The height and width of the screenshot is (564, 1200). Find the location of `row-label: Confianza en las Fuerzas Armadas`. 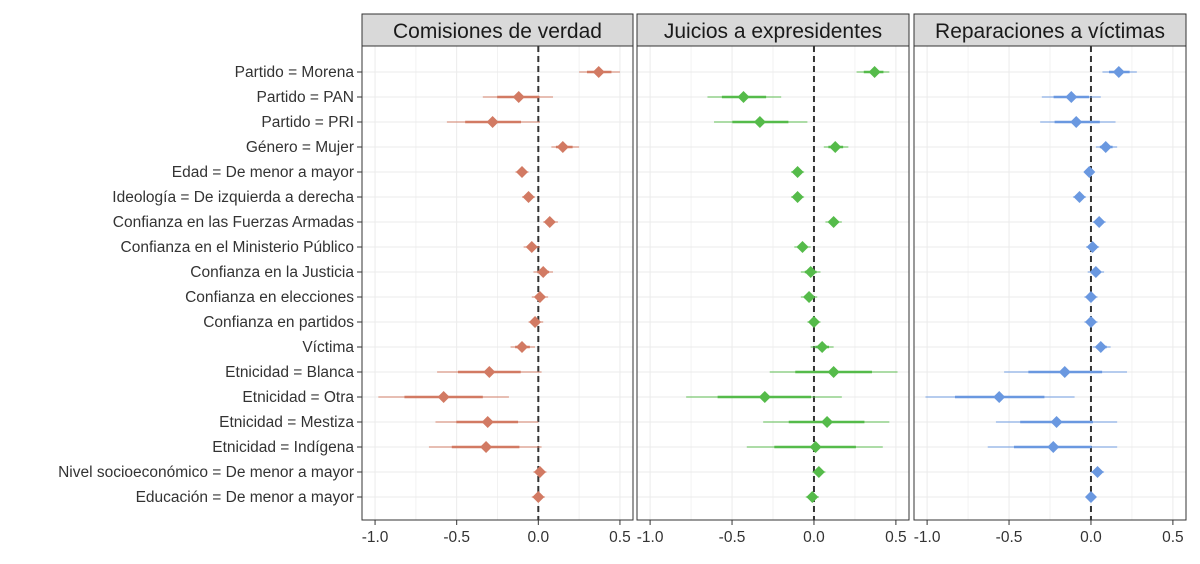

row-label: Confianza en las Fuerzas Armadas is located at coordinates (233, 222).